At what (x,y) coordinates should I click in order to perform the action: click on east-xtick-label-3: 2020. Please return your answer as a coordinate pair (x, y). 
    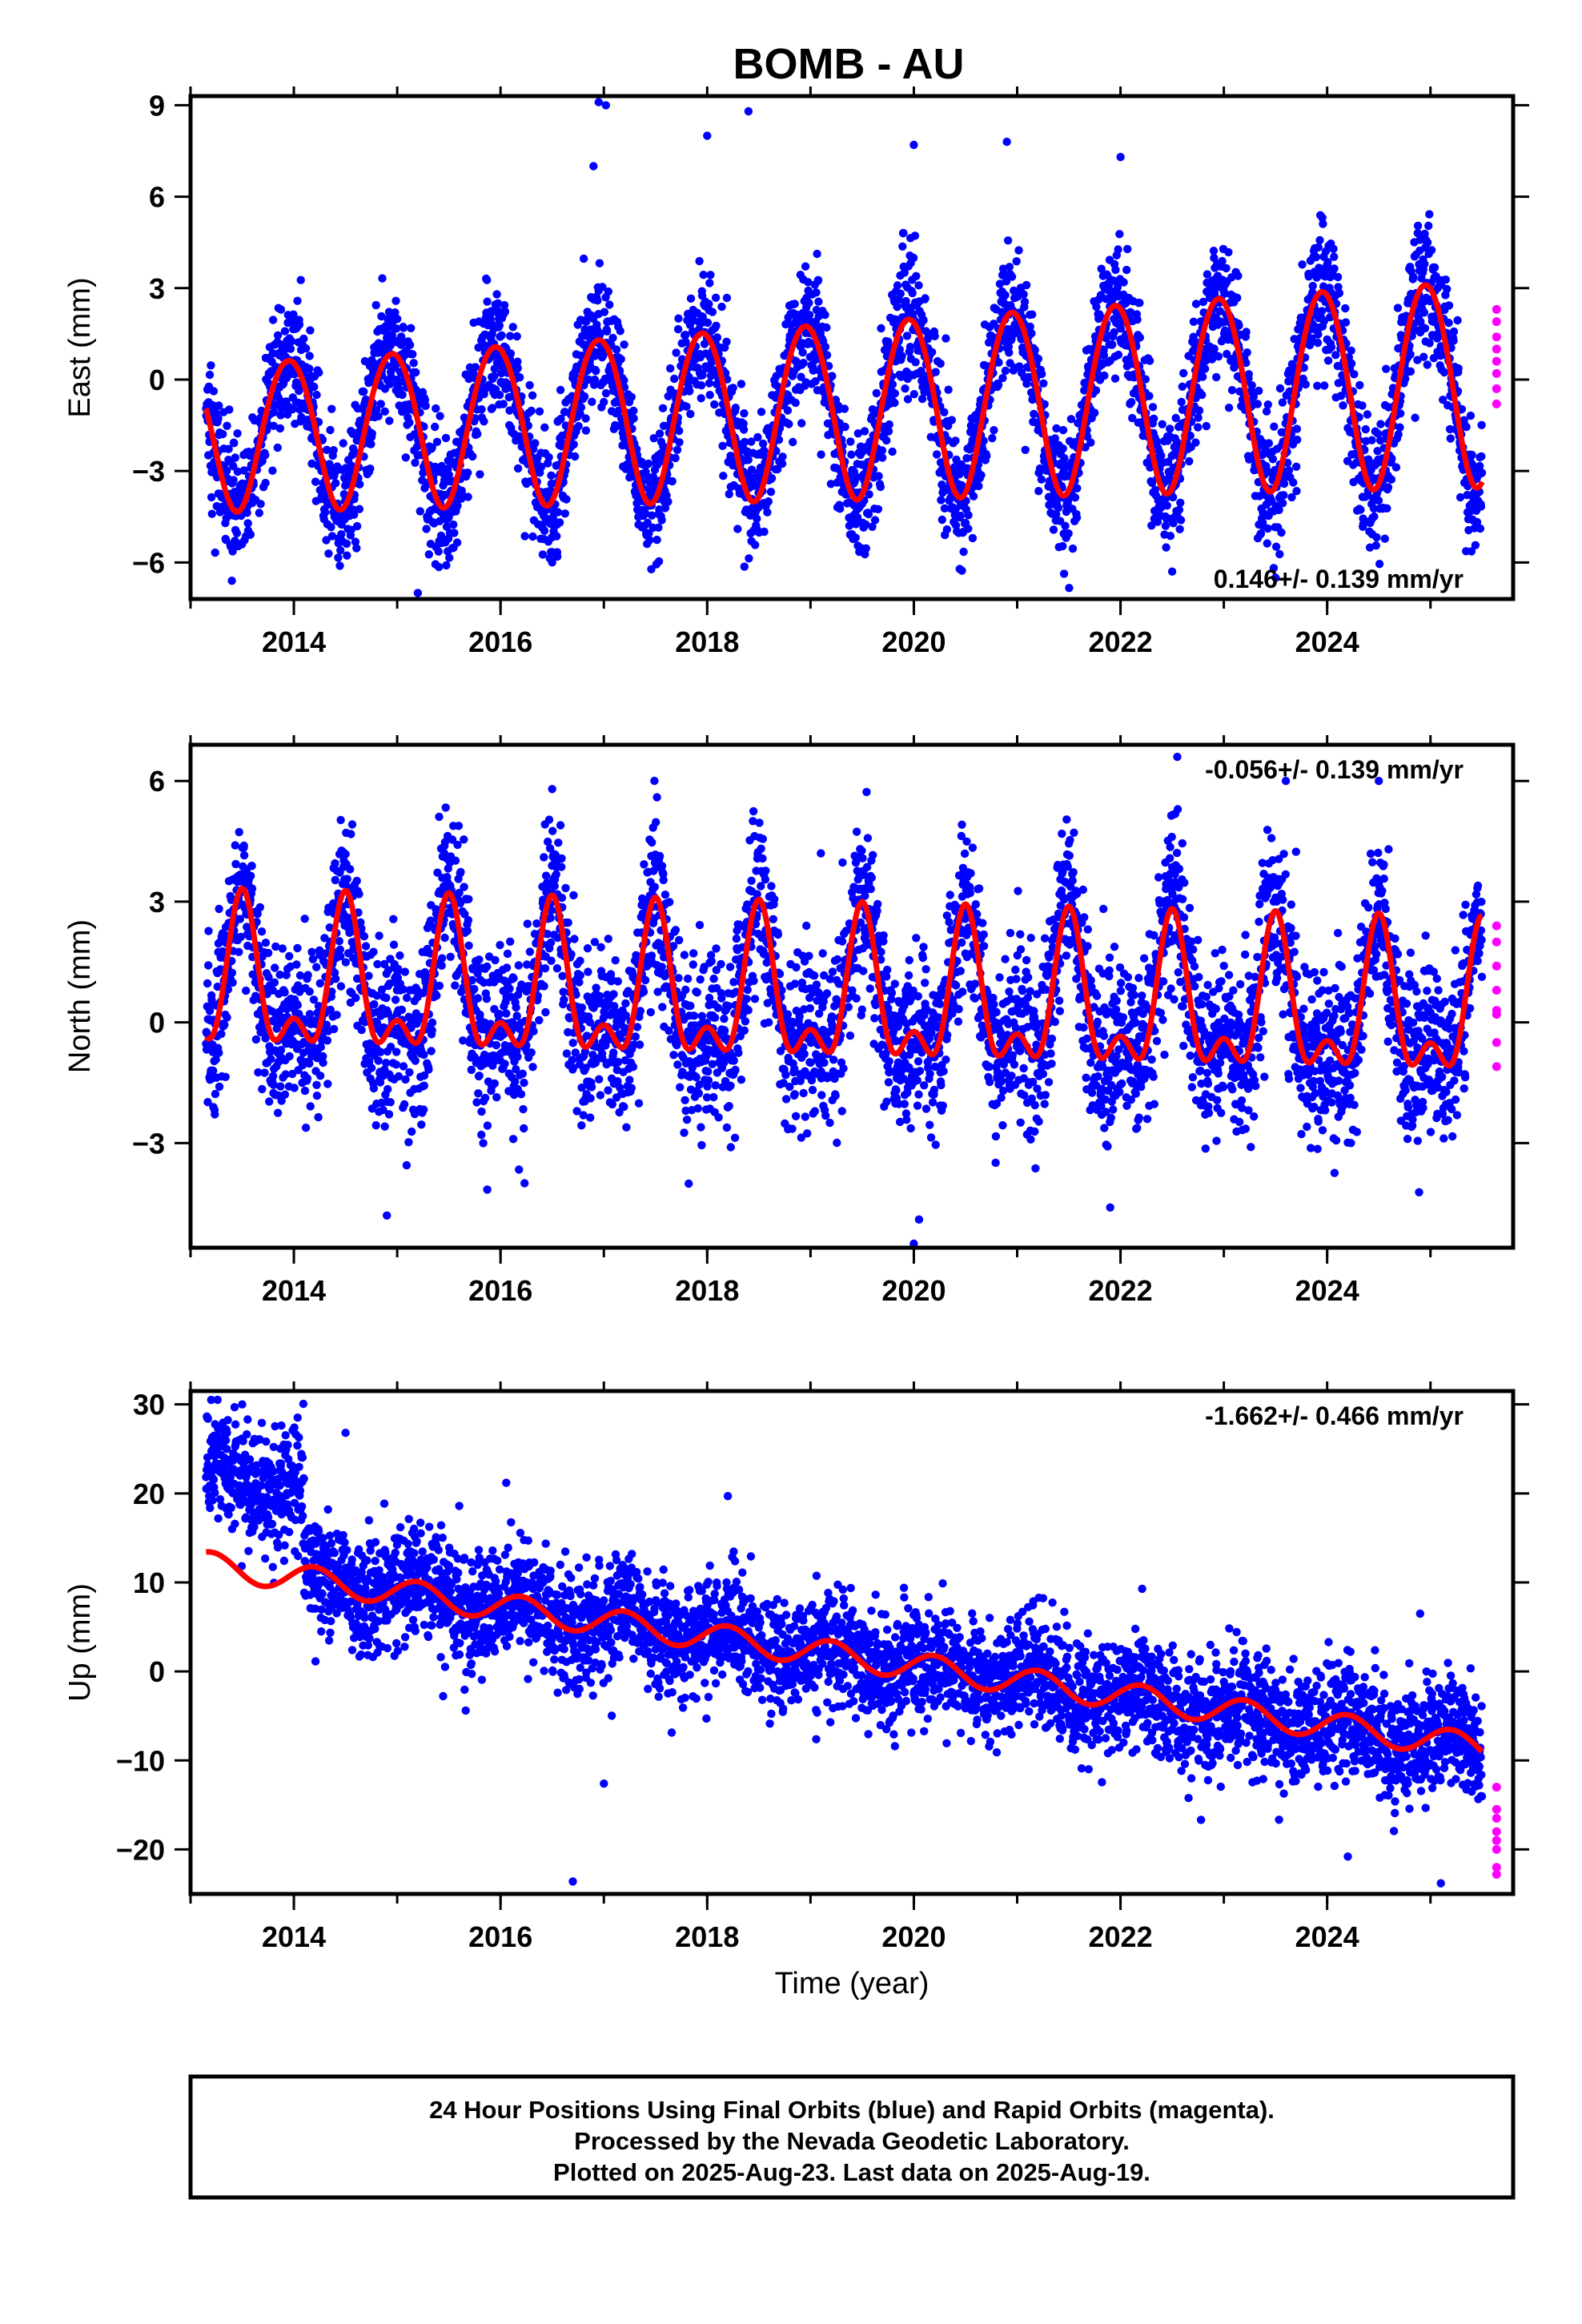
    Looking at the image, I should click on (913, 641).